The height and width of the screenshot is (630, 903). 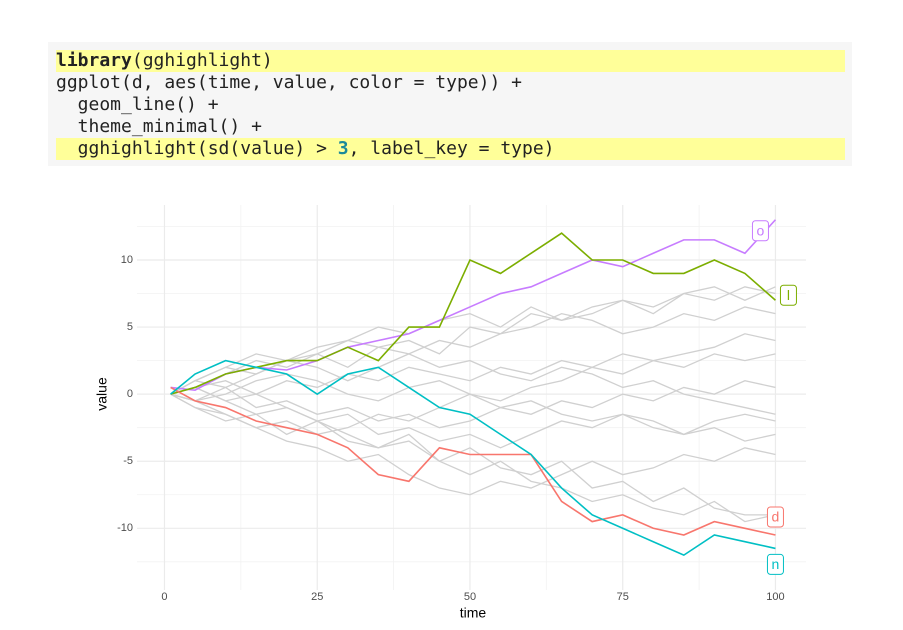 I want to click on y-tick-label: 10, so click(x=127, y=260).